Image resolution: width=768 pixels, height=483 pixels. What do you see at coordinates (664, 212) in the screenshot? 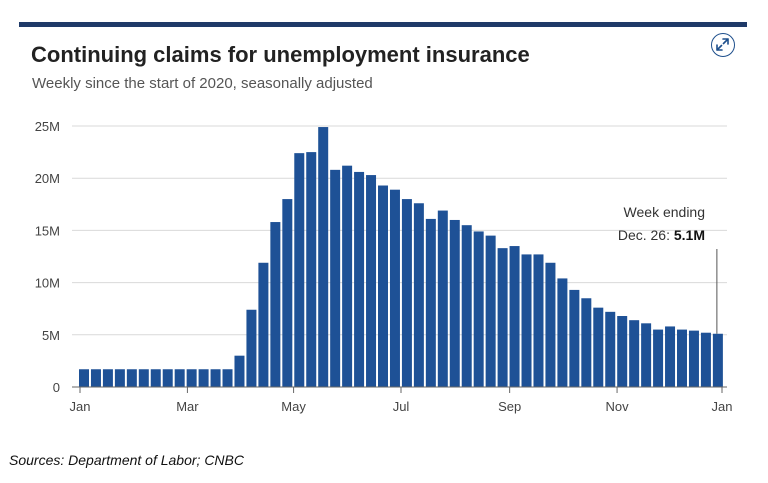
I see `annotation-line1: Week ending` at bounding box center [664, 212].